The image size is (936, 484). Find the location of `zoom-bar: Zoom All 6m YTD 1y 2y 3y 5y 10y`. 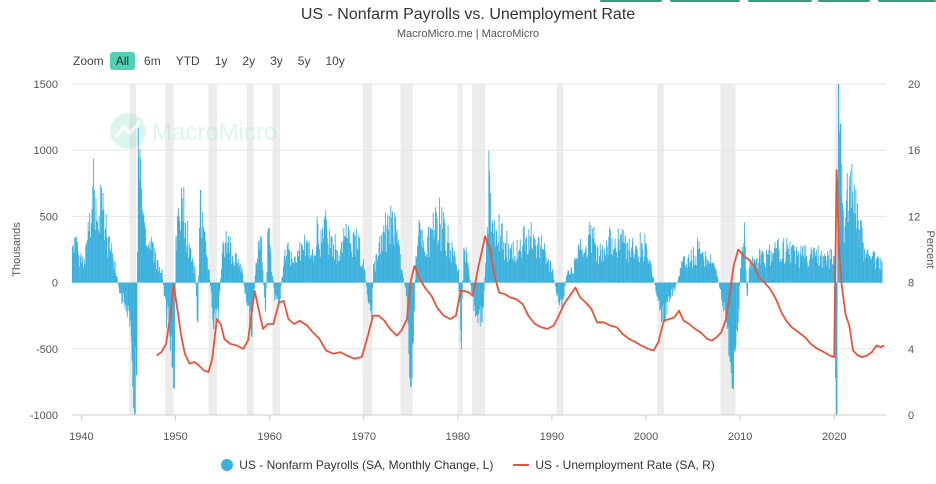

zoom-bar: Zoom All 6m YTD 1y 2y 3y 5y 10y is located at coordinates (213, 61).